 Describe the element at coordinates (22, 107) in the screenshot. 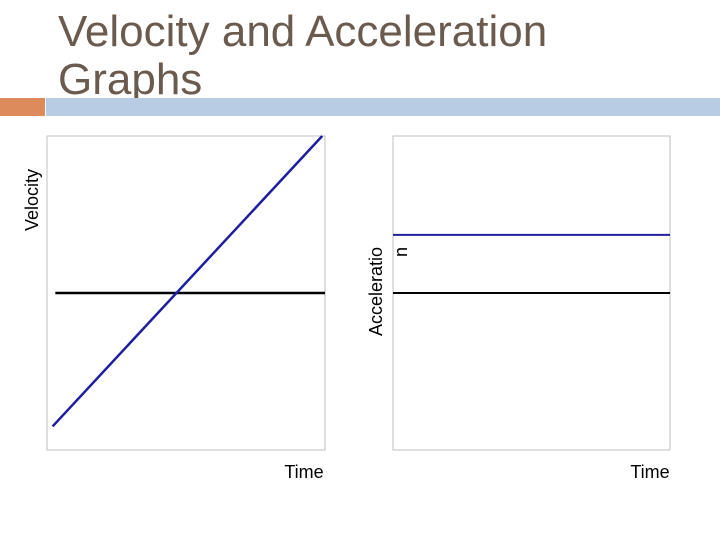

I see `title-accent-bar` at that location.